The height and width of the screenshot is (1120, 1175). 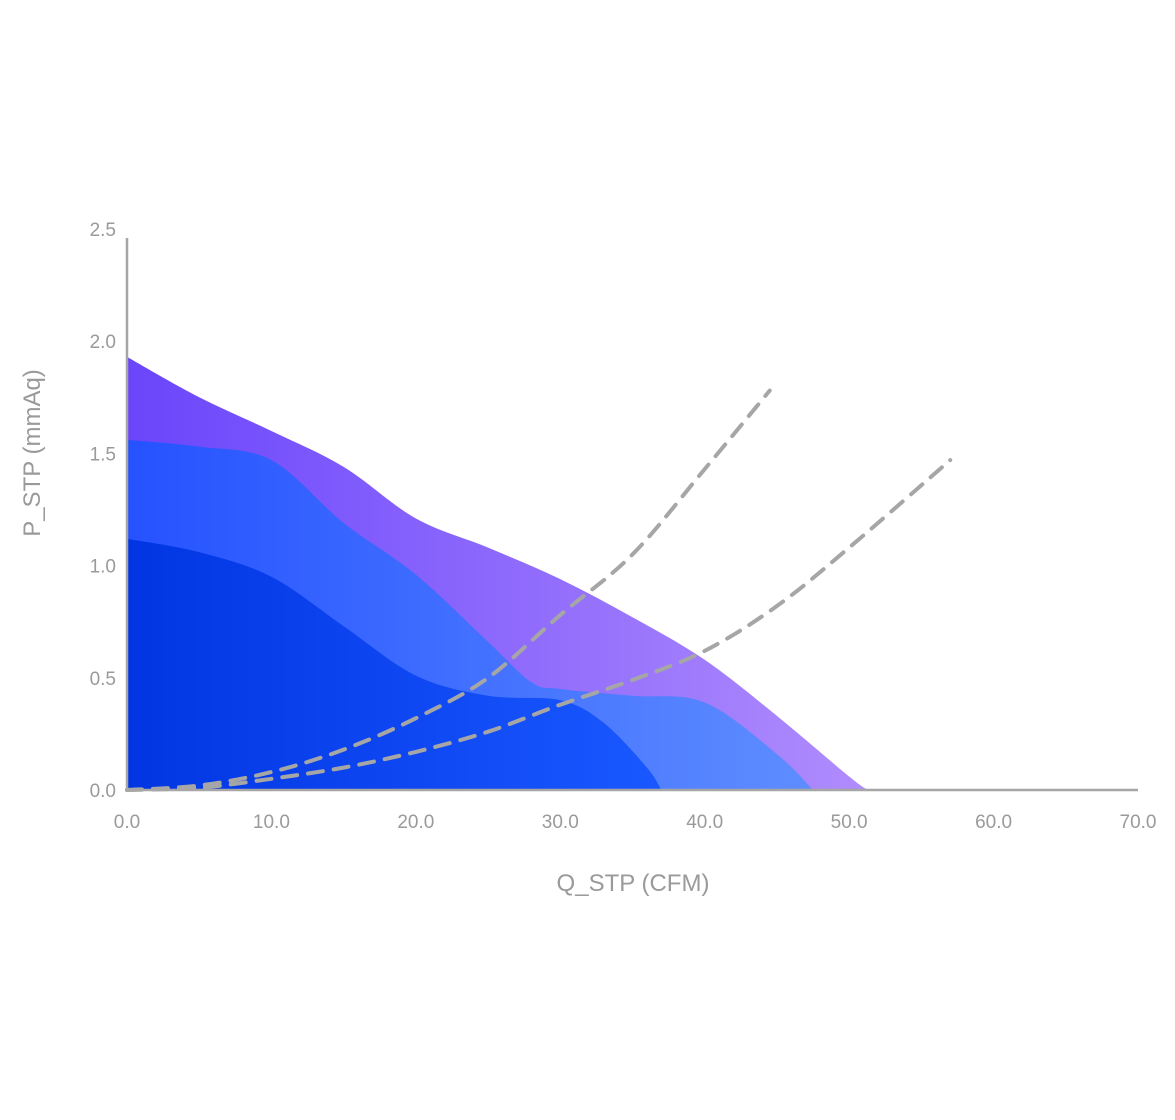 What do you see at coordinates (394, 664) in the screenshot?
I see `area-low` at bounding box center [394, 664].